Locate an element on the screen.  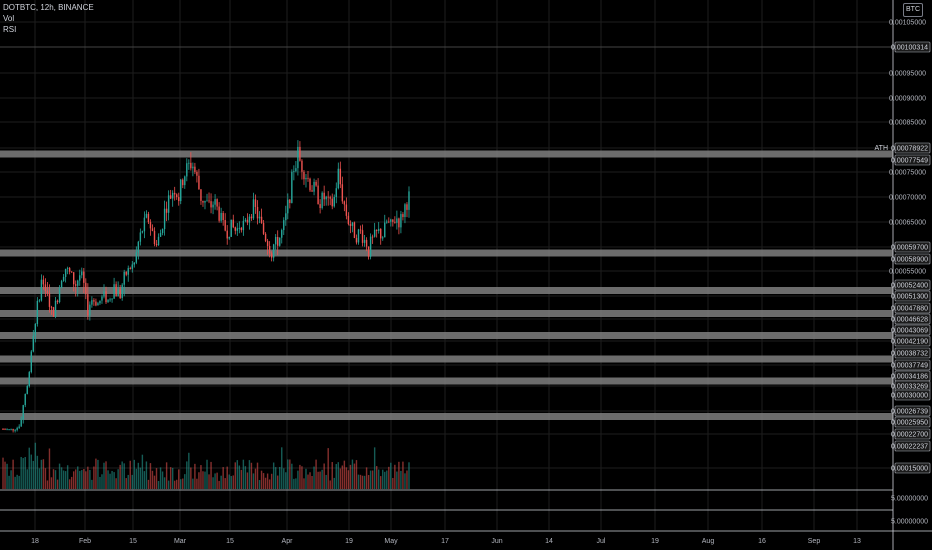
time-tick-label: May is located at coordinates (391, 541).